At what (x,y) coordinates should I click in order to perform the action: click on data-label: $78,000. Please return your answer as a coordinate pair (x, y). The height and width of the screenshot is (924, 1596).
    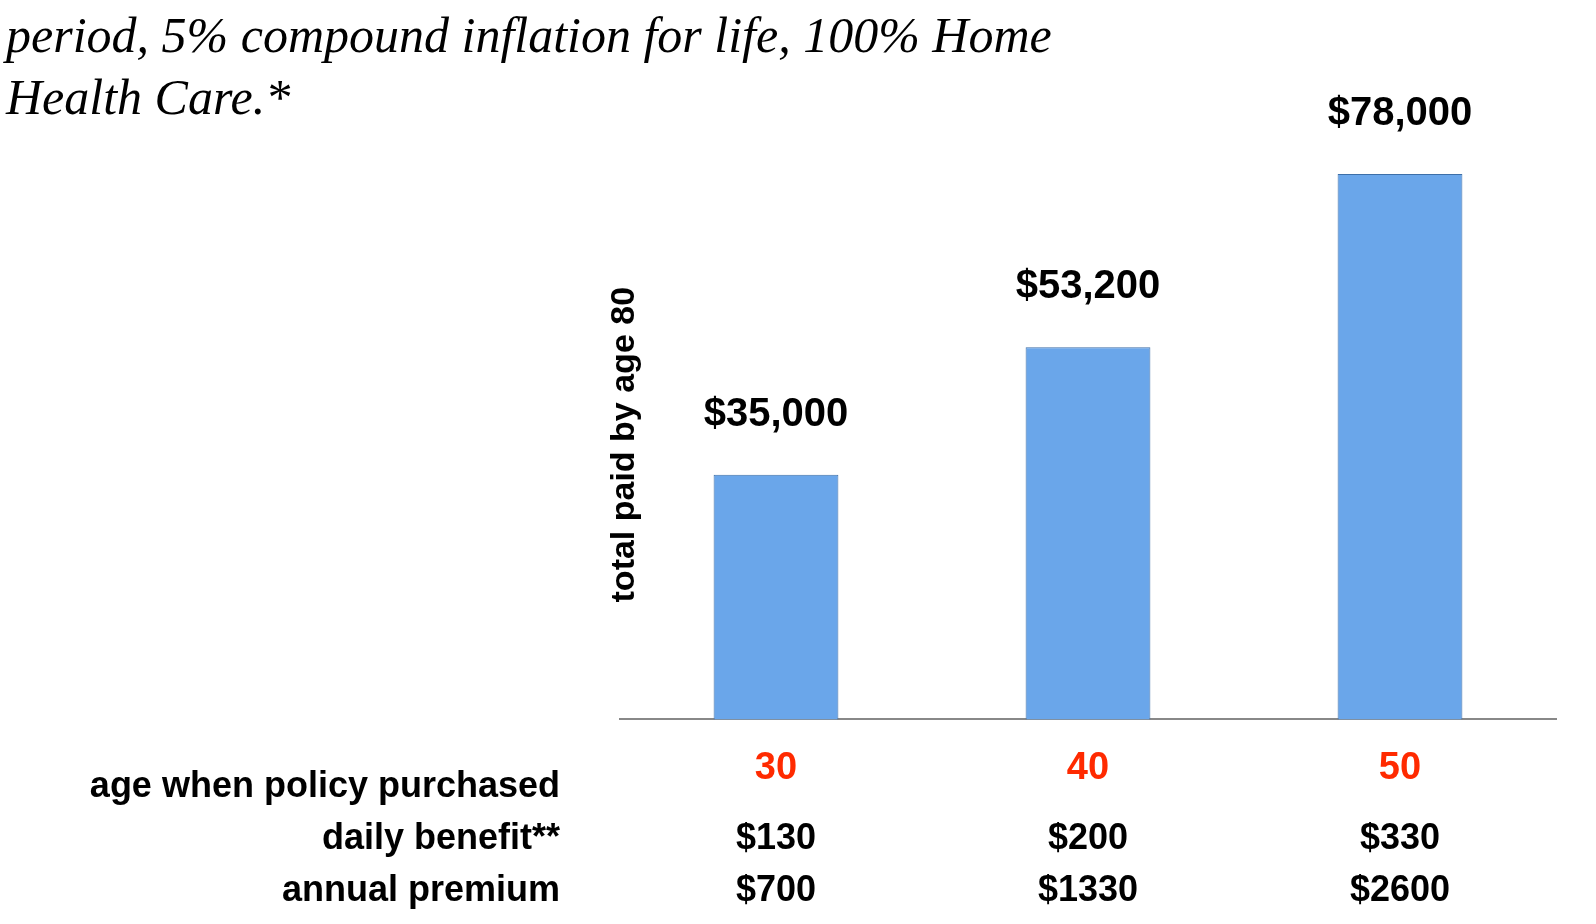
    Looking at the image, I should click on (1400, 110).